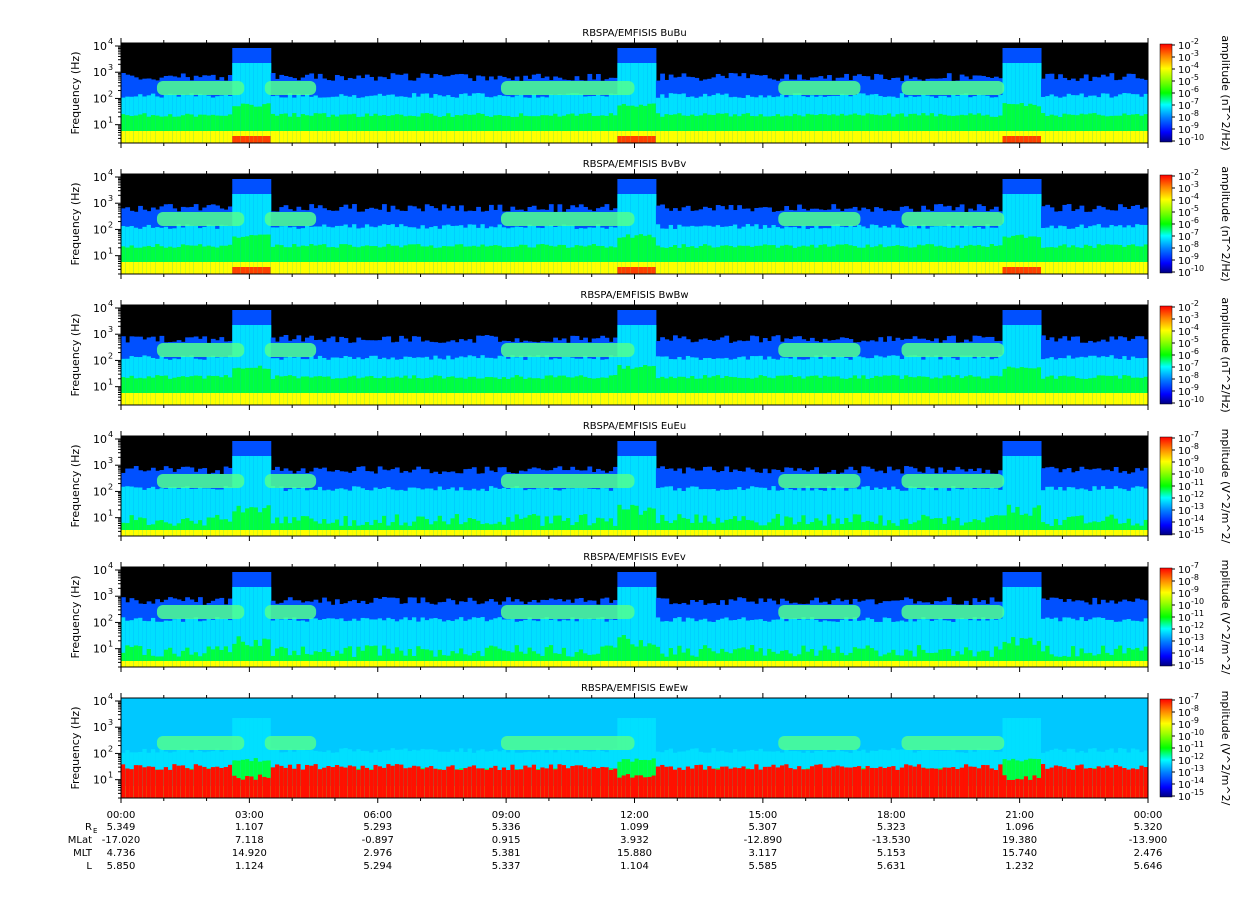 This screenshot has width=1248, height=899. What do you see at coordinates (1195, 458) in the screenshot?
I see `colorbar-tick-exponent: -9` at bounding box center [1195, 458].